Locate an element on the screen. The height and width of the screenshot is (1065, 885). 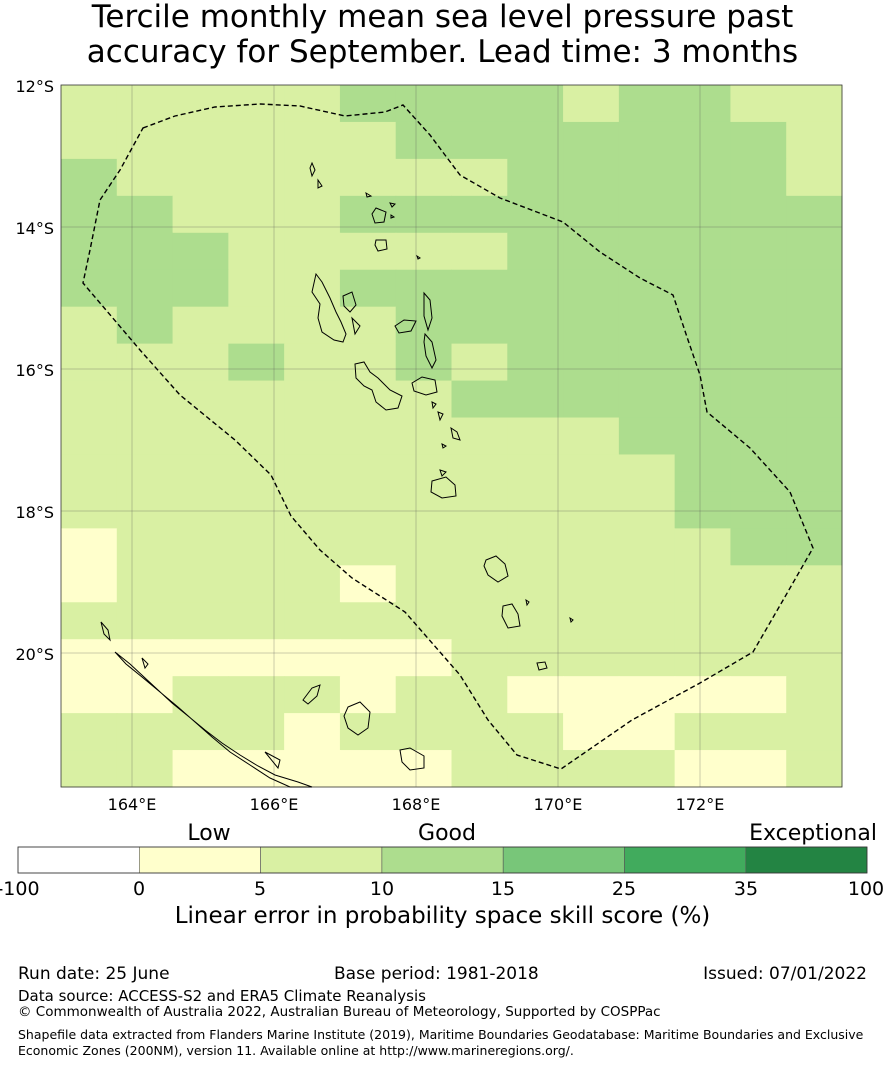
lat-label: 14°S is located at coordinates (34, 228).